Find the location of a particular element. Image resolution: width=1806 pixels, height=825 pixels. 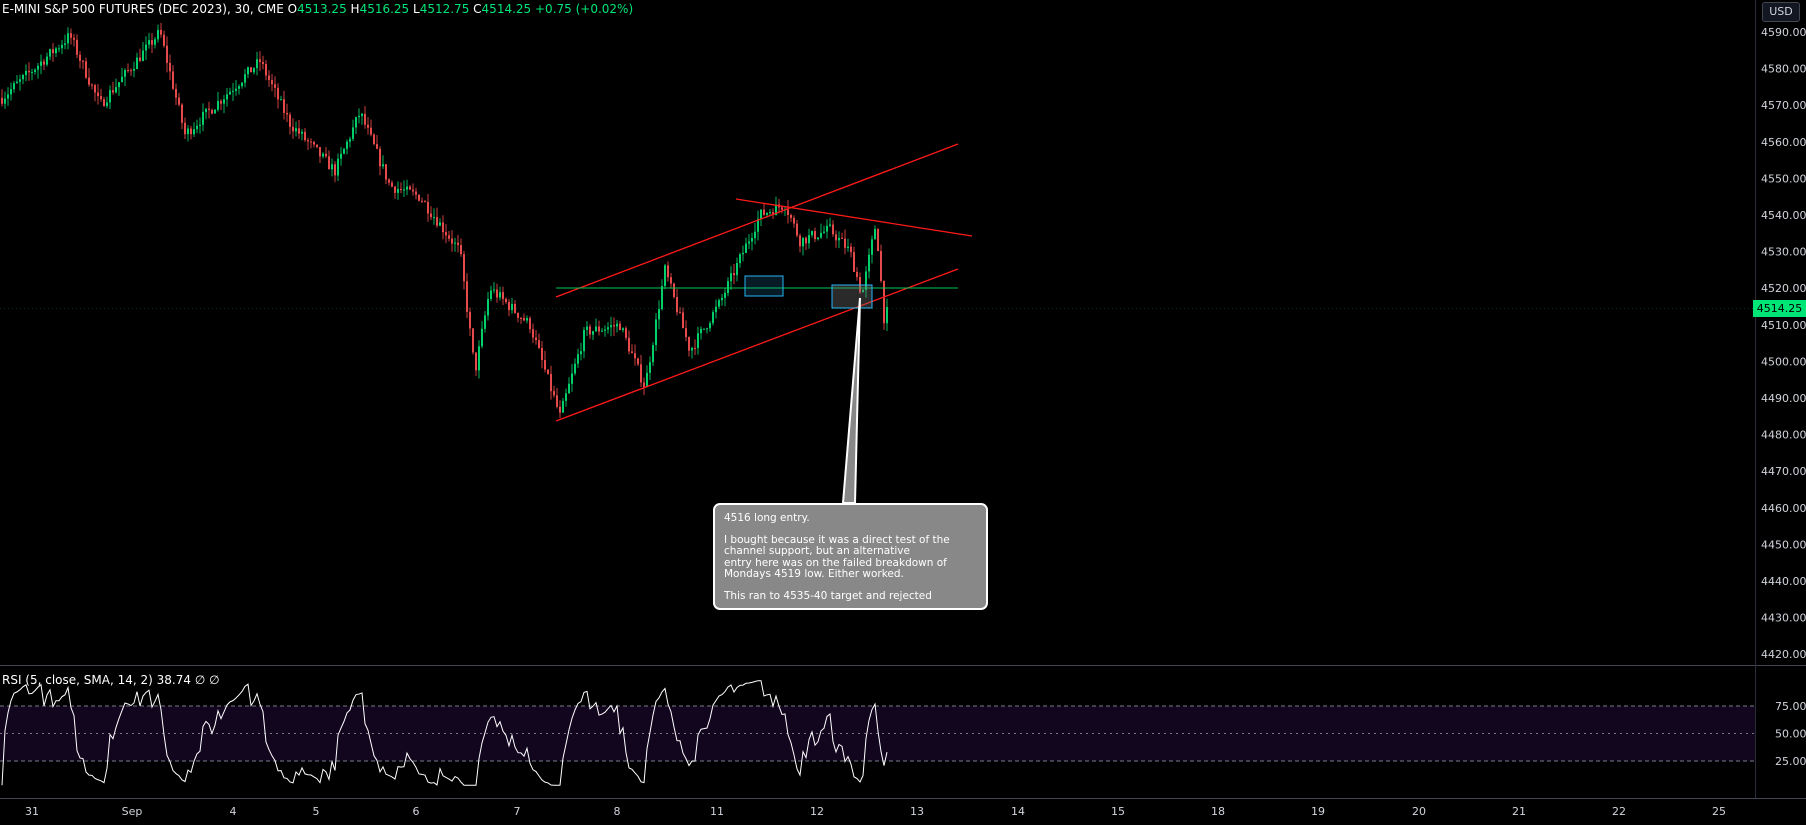

rsi-tick-label: 25.00 is located at coordinates (1790, 761).